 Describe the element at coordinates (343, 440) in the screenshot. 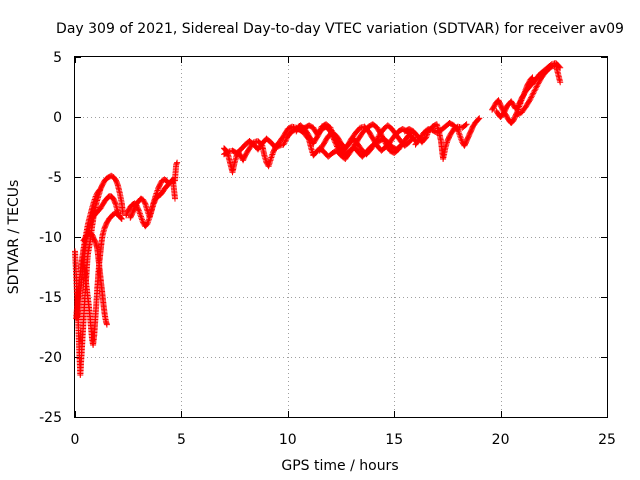

I see `x-tick-labels: 0 5 10 15 20 25` at that location.